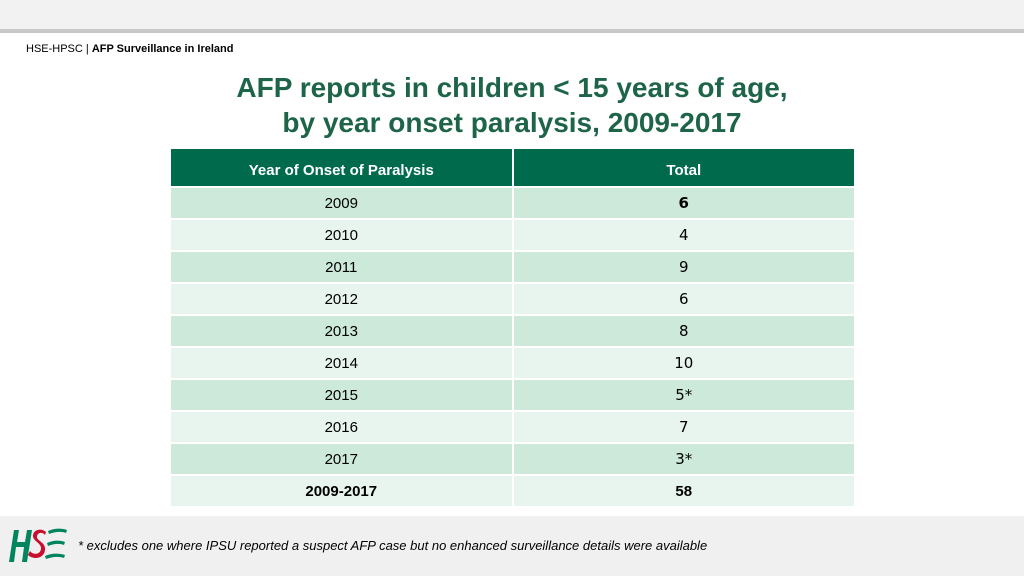  Describe the element at coordinates (683, 235) in the screenshot. I see `total-cell: 4` at that location.